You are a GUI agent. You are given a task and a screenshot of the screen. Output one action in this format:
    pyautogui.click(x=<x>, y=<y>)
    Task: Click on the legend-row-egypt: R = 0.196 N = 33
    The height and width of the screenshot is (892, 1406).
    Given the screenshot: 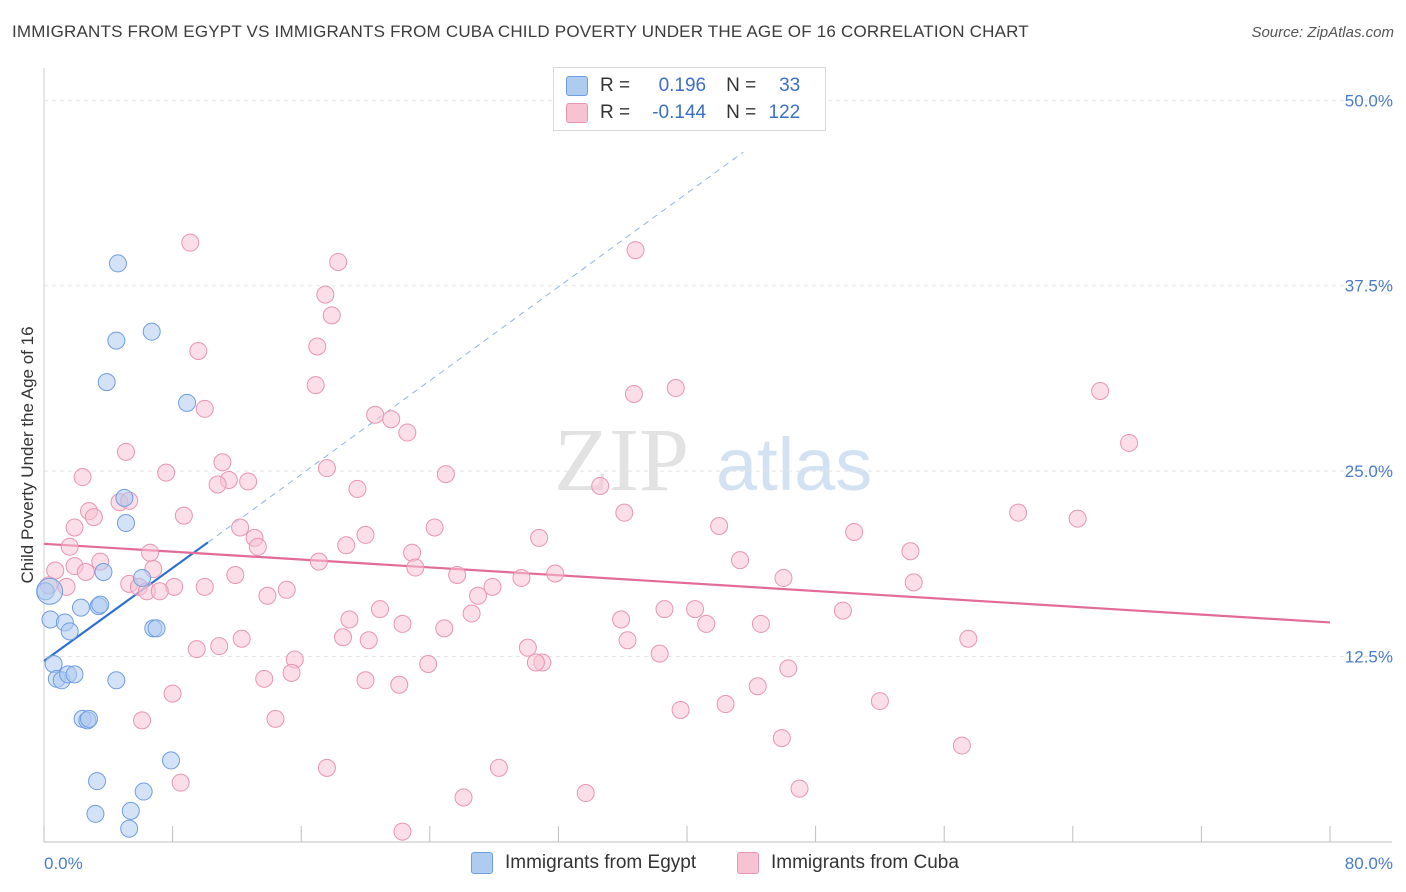 What is the action you would take?
    pyautogui.click(x=683, y=86)
    